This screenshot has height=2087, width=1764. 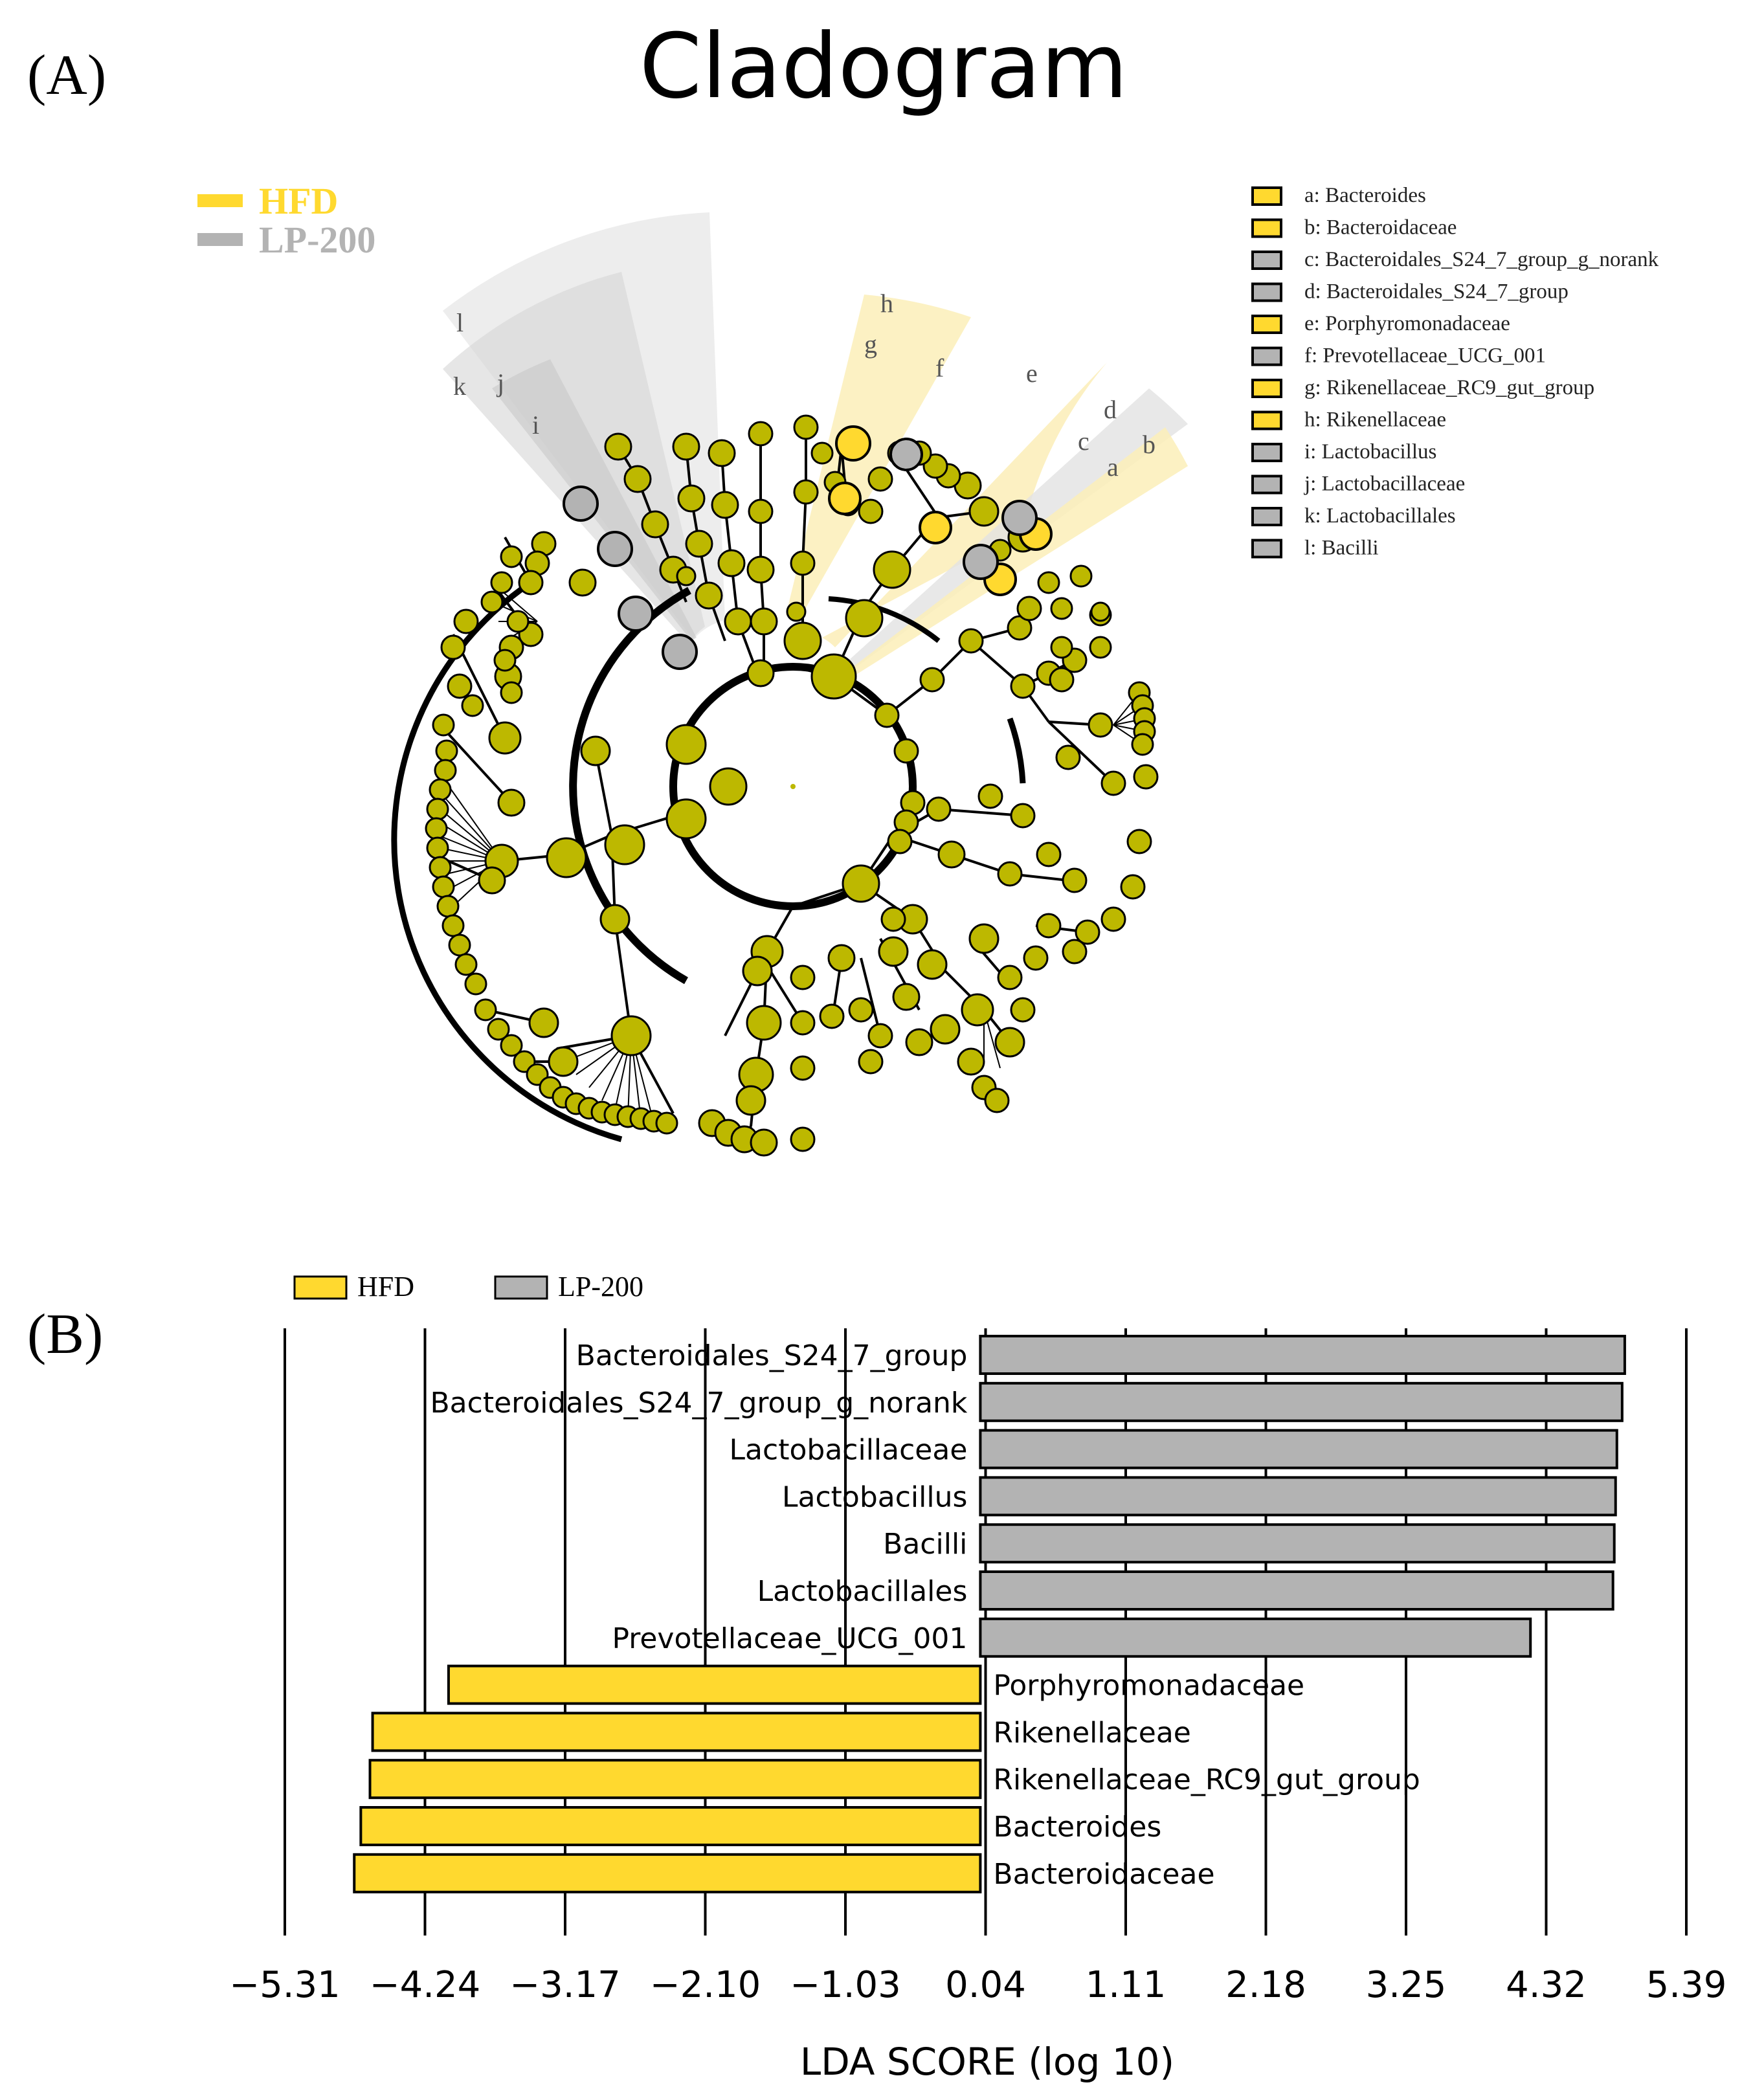 What do you see at coordinates (385, 1286) in the screenshot?
I see `lda-legend-label-hfd: HFD` at bounding box center [385, 1286].